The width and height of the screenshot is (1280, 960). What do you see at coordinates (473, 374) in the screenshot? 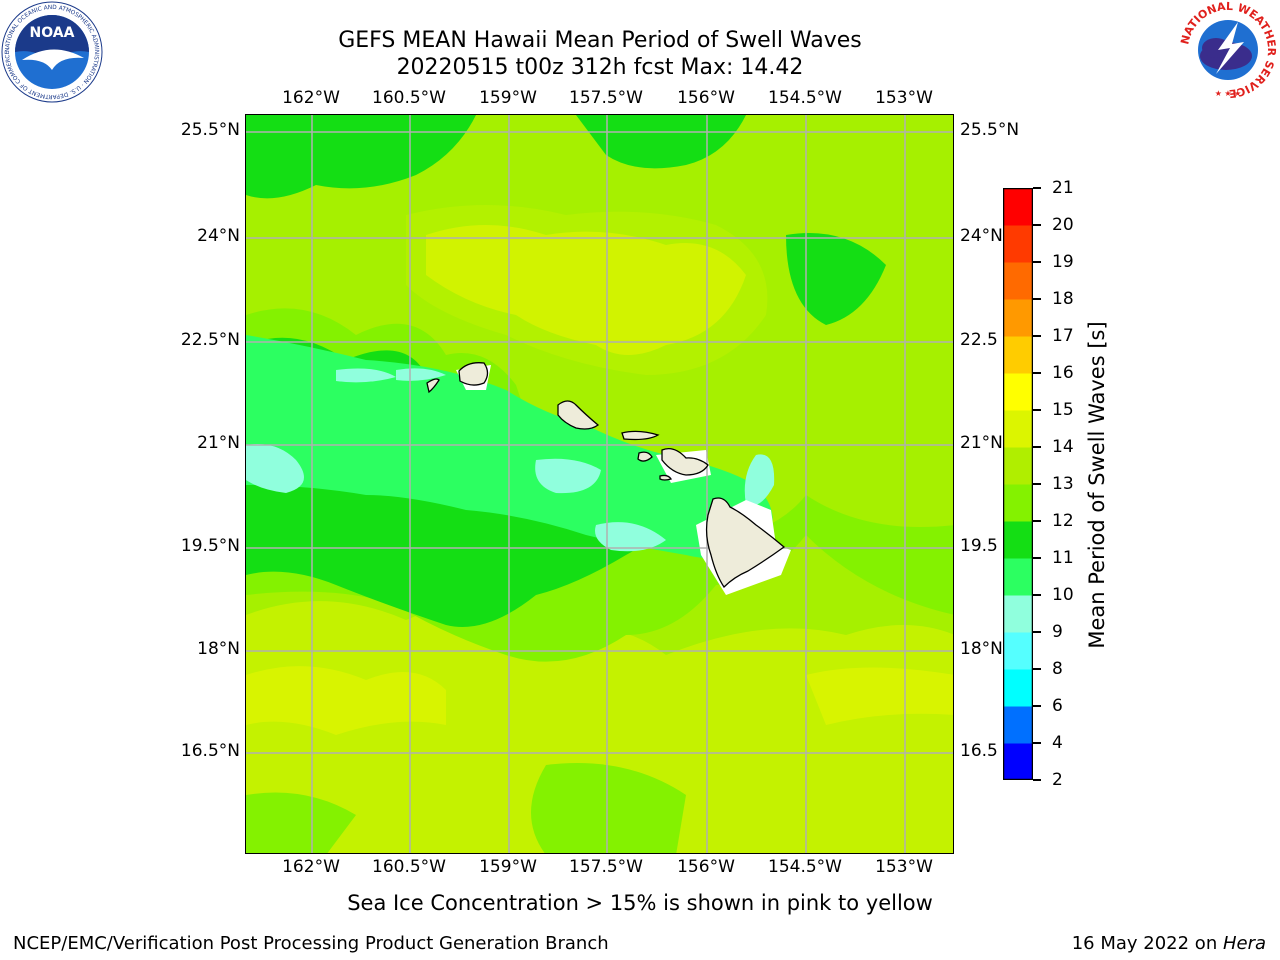
I see `island-kauai` at bounding box center [473, 374].